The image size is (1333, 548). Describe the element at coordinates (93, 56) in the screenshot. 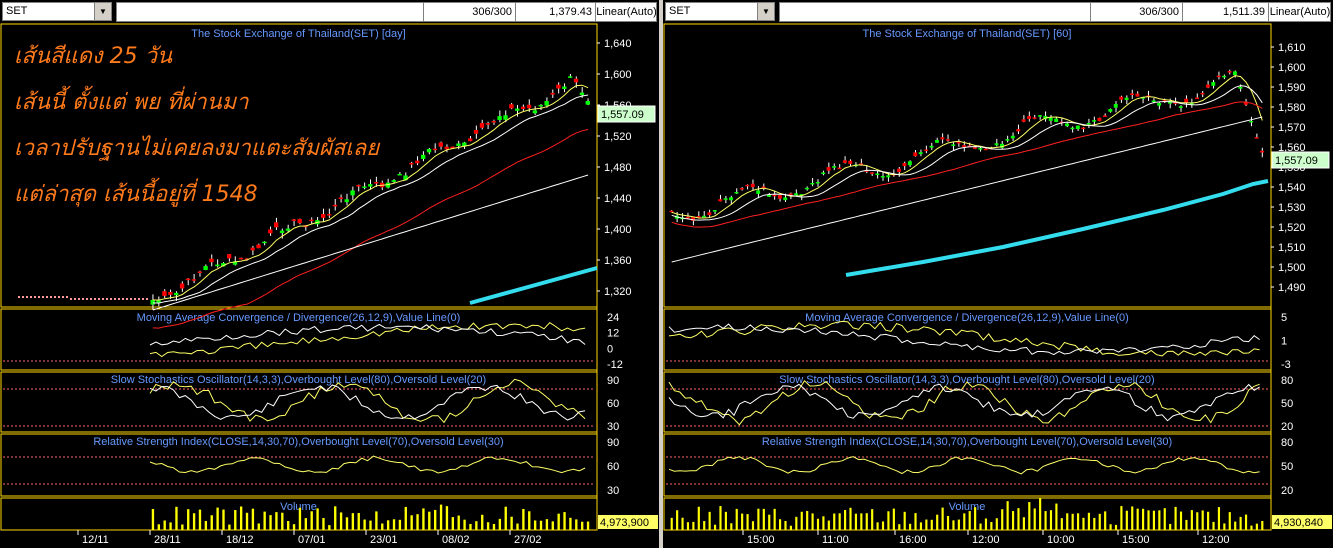

I see `annotation-line-1: เส้นสีแดง 25 วัน` at that location.